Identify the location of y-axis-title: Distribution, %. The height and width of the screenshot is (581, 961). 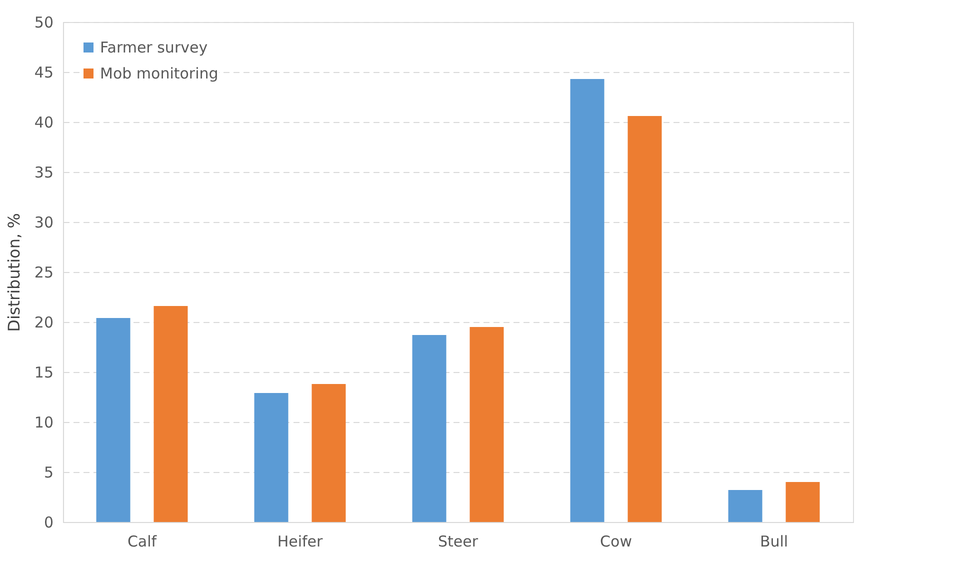
(14, 272).